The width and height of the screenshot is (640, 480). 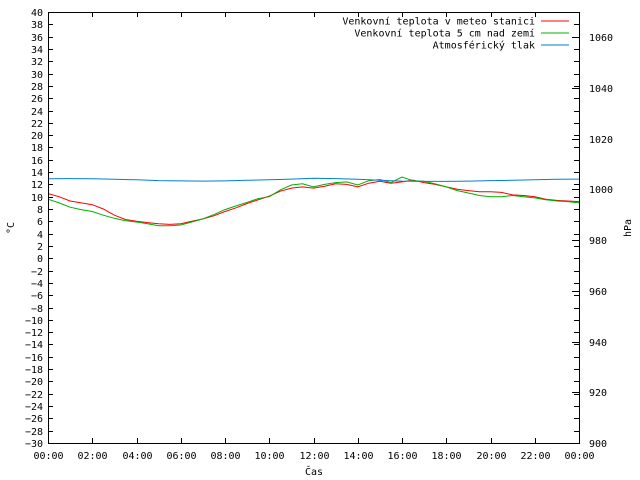 What do you see at coordinates (37, 38) in the screenshot?
I see `left-tick-label: 36` at bounding box center [37, 38].